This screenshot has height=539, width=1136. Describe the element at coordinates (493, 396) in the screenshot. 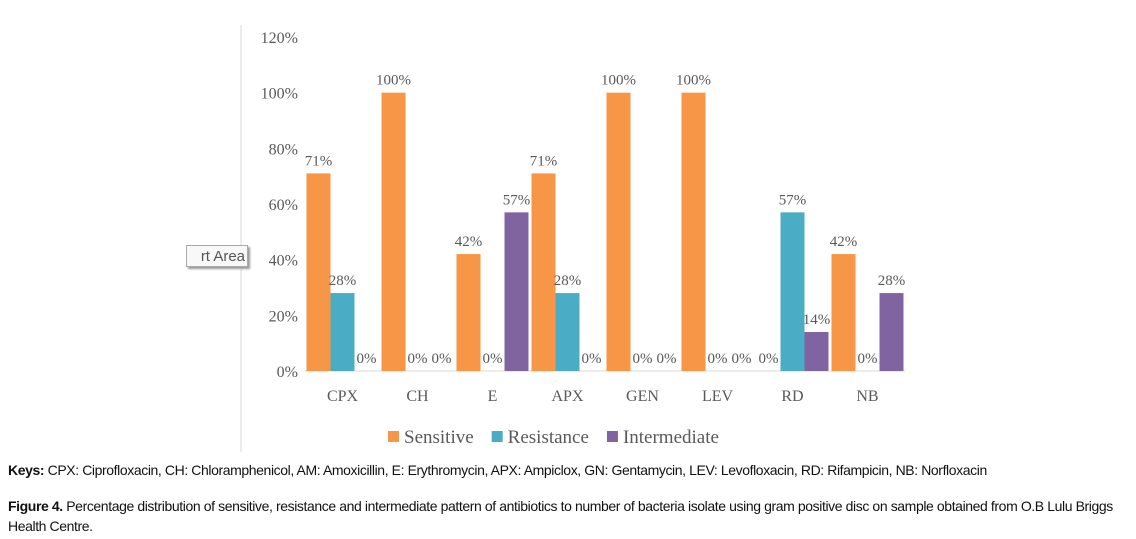

I see `x-tick-label: E` at that location.